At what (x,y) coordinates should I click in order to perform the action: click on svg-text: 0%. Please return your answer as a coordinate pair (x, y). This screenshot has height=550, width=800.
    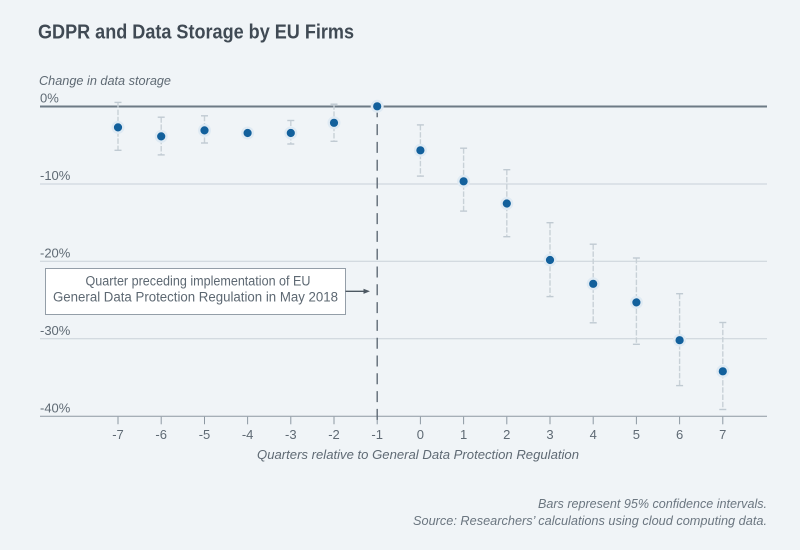
    Looking at the image, I should click on (49, 98).